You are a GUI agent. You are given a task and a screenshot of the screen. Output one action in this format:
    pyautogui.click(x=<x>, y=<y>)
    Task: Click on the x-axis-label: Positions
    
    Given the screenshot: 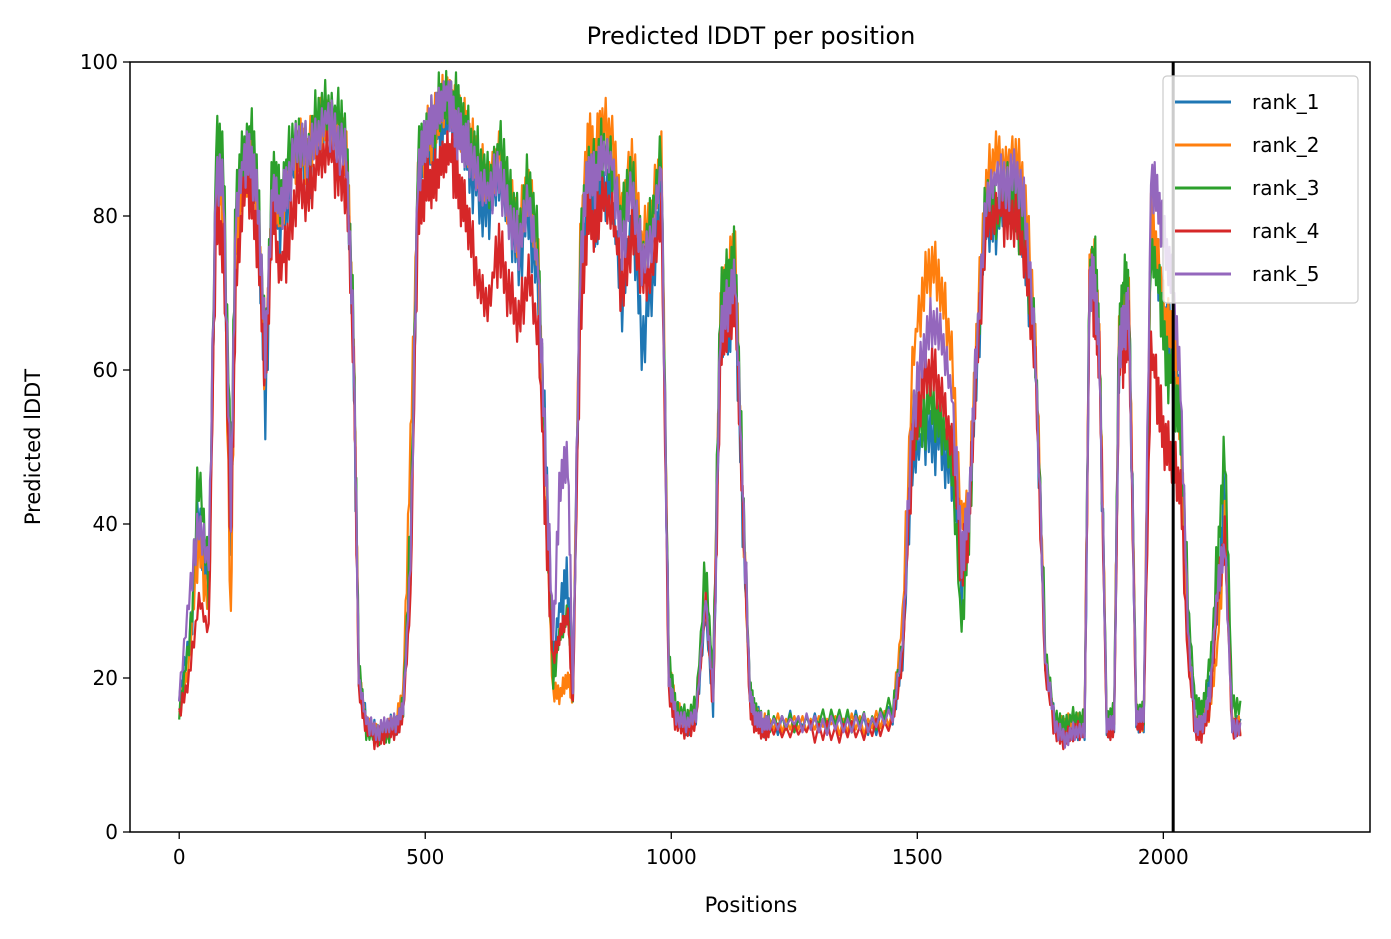 What is the action you would take?
    pyautogui.click(x=751, y=905)
    